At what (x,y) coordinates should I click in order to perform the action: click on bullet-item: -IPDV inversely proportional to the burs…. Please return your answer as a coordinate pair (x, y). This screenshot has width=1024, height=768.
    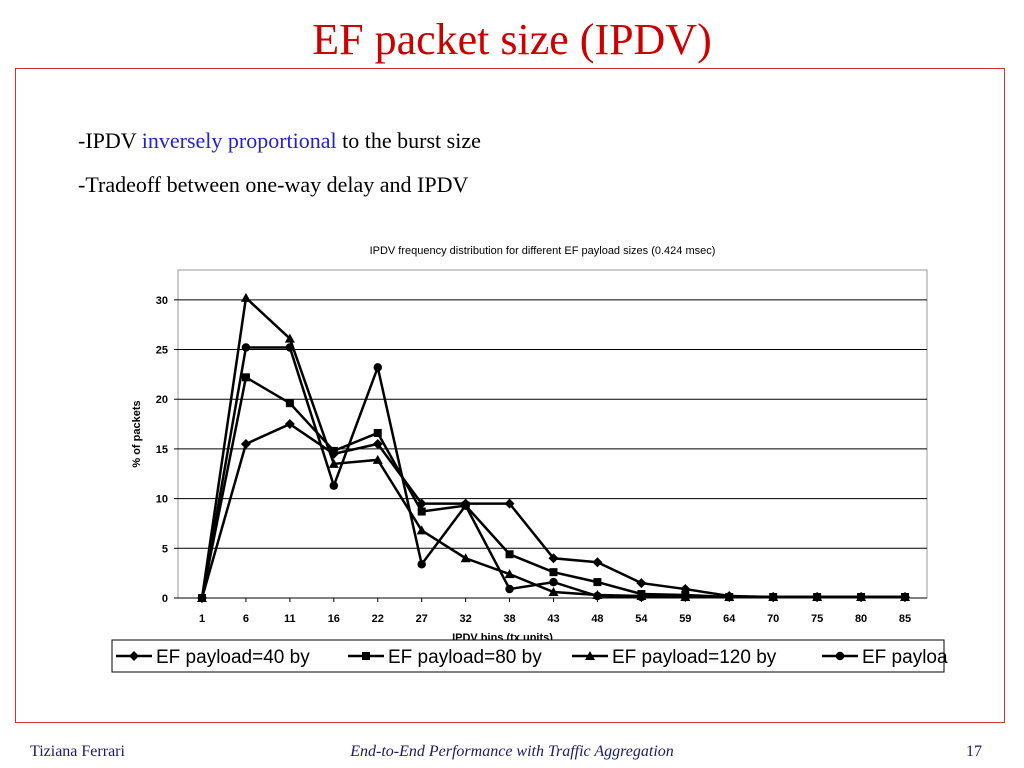
    Looking at the image, I should click on (279, 141).